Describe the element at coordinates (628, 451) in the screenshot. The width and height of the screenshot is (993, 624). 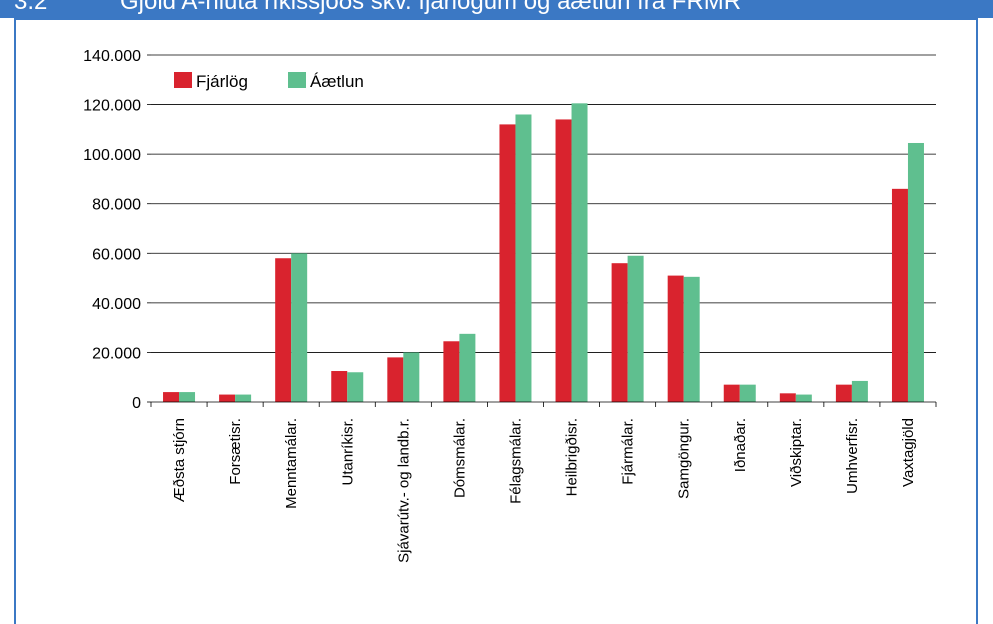
I see `x-tick-label: Fjármálar.` at that location.